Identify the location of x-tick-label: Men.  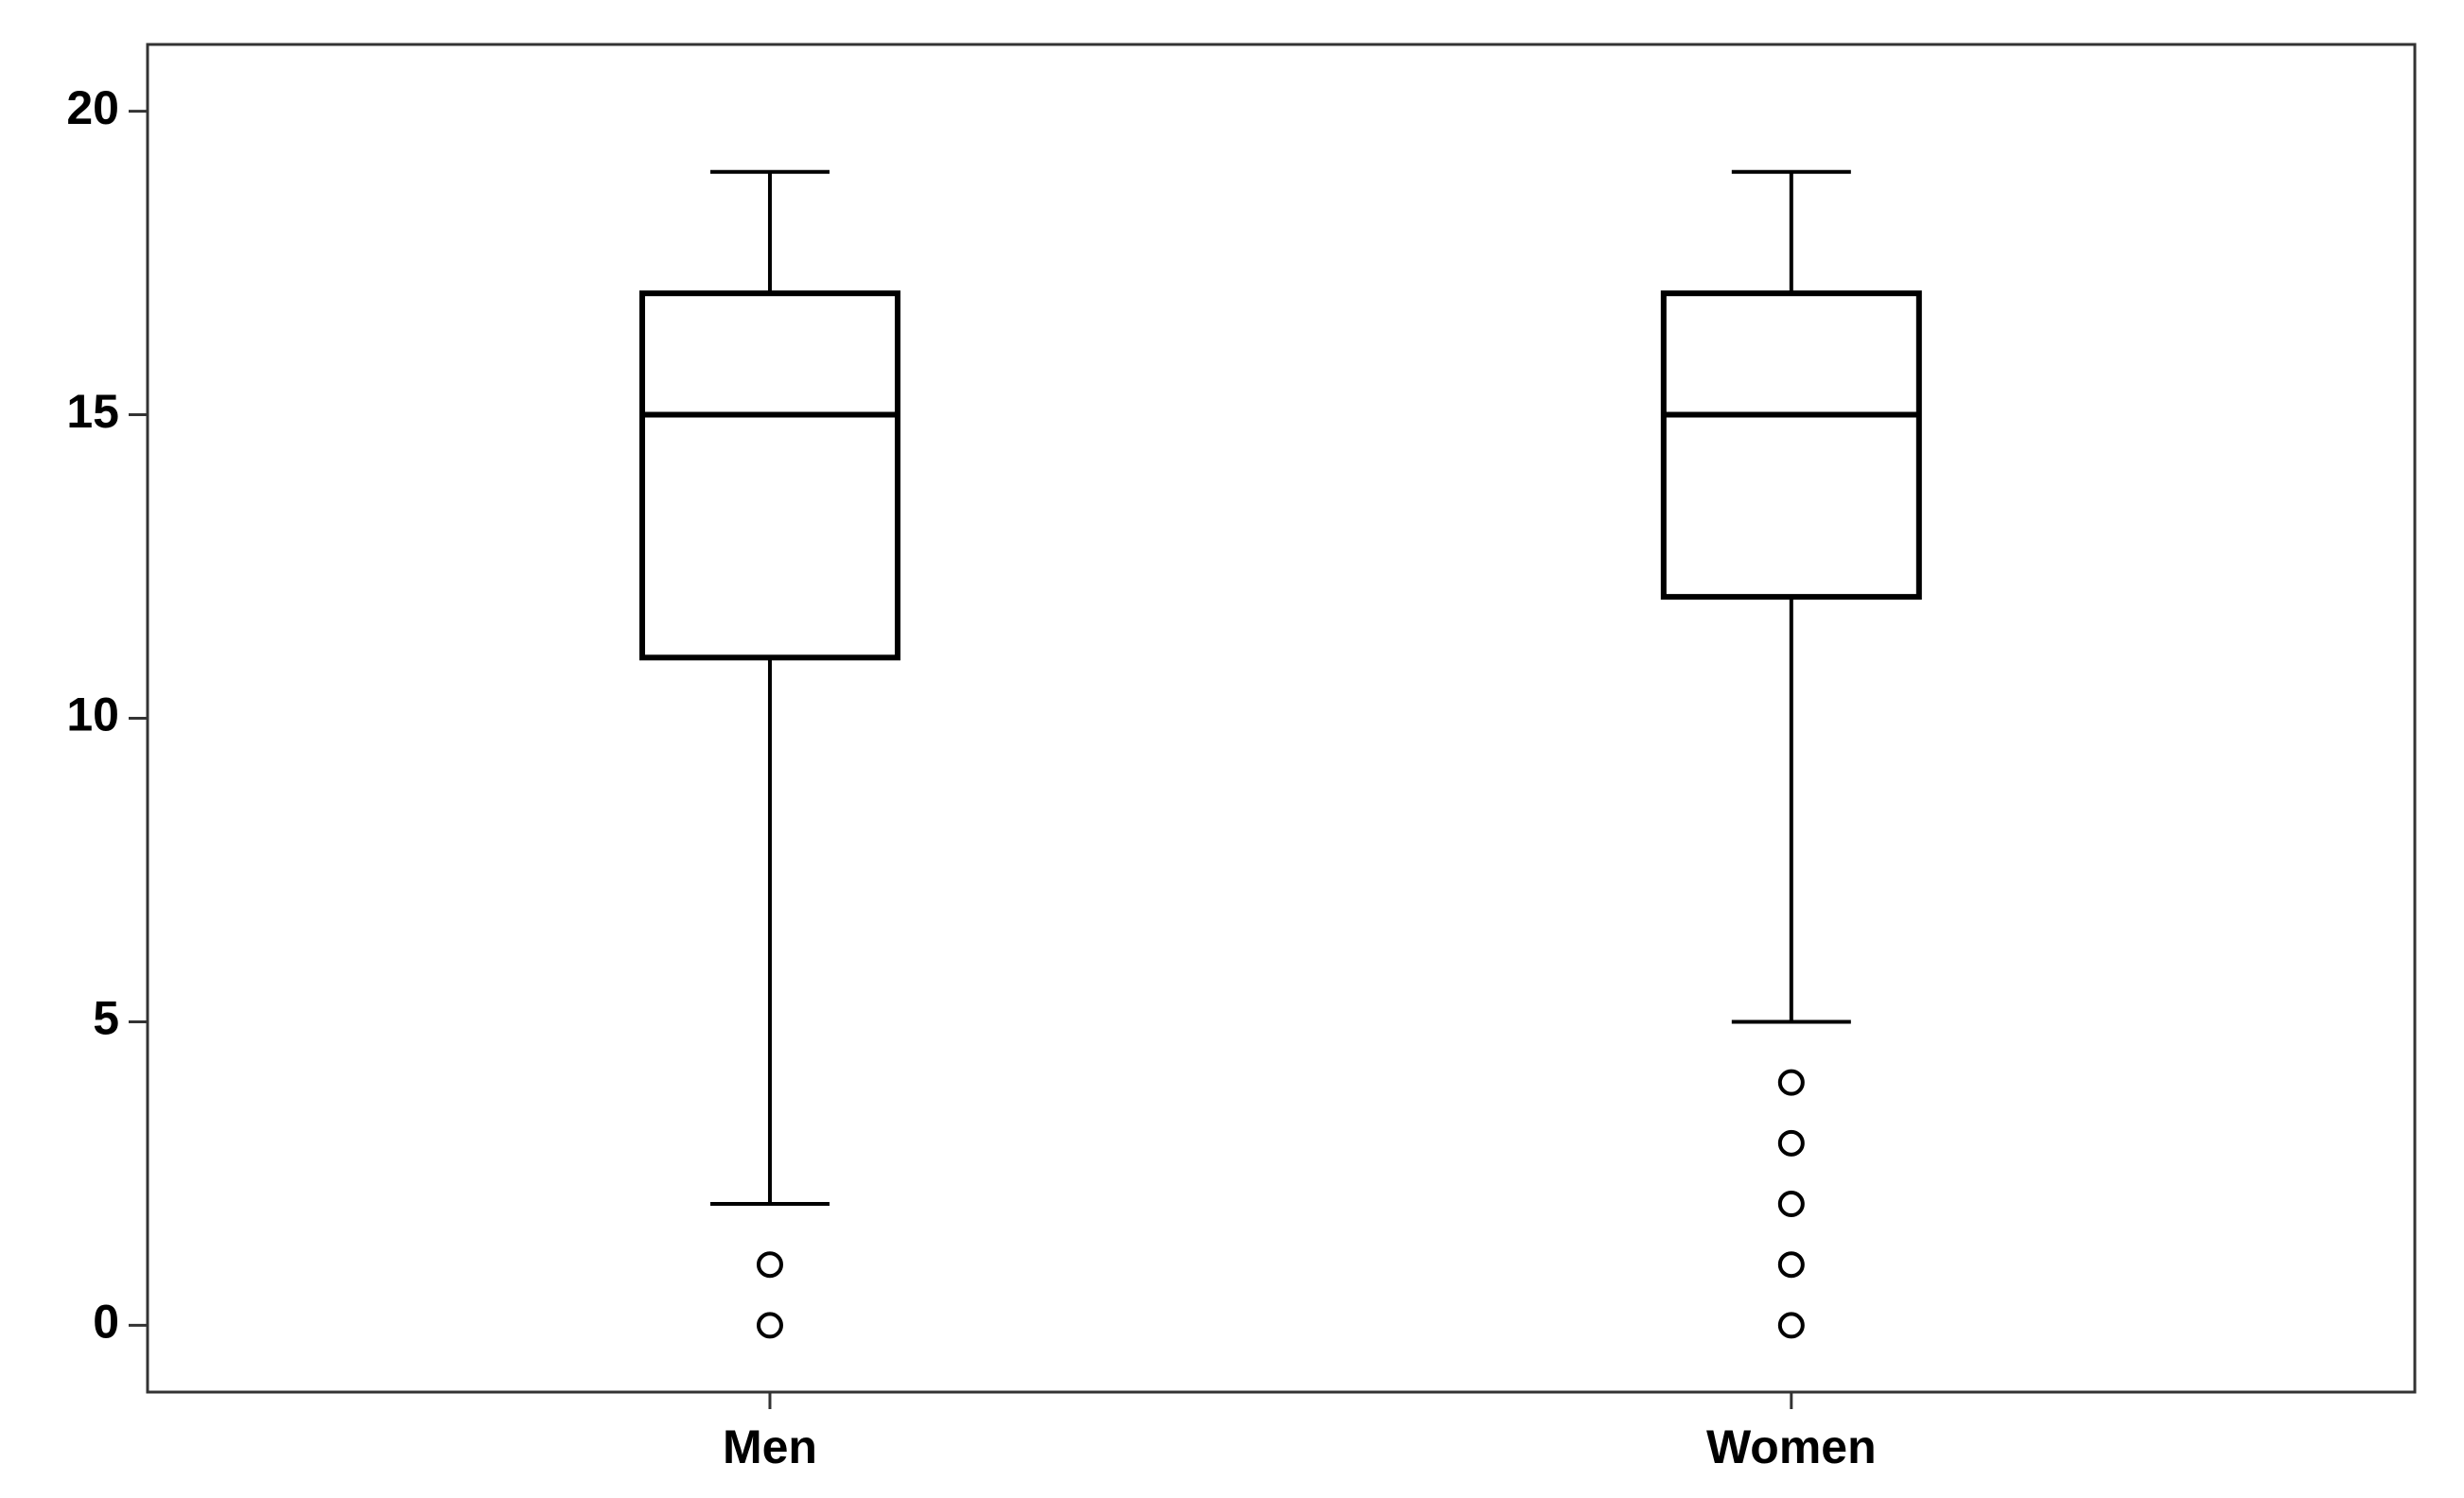
(770, 1446).